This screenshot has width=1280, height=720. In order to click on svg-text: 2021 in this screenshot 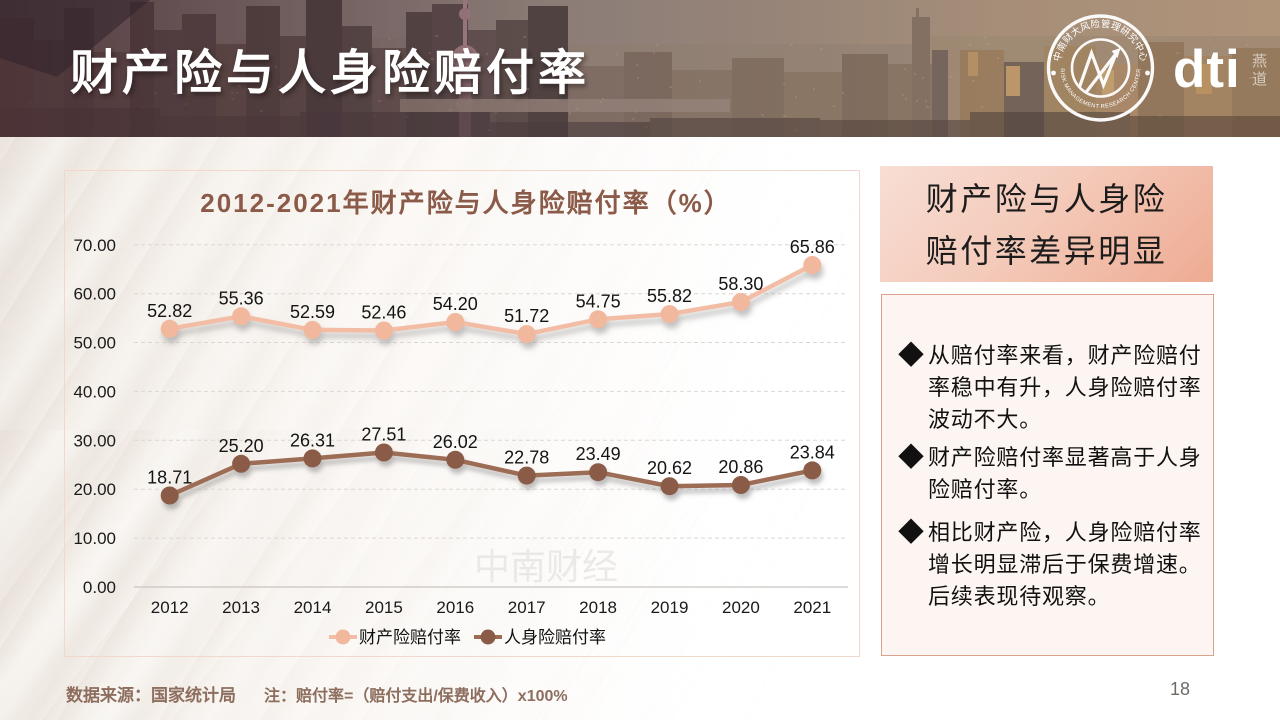, I will do `click(812, 607)`.